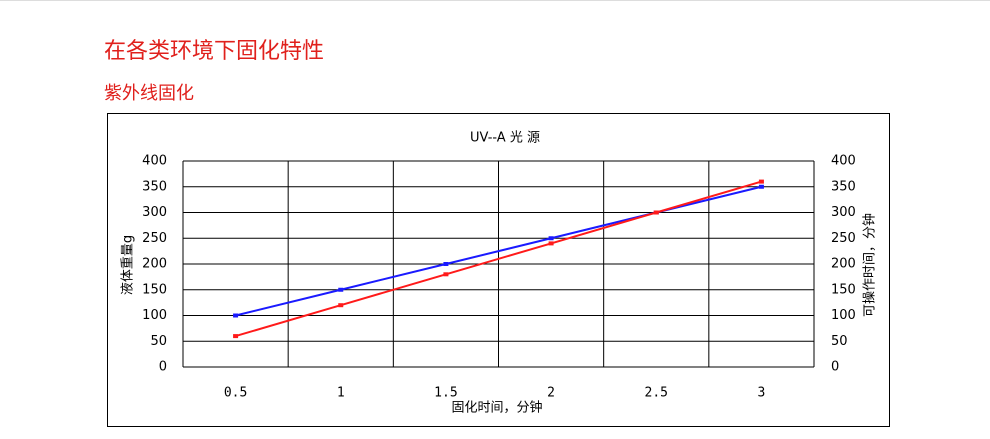 The height and width of the screenshot is (439, 990). What do you see at coordinates (843, 315) in the screenshot?
I see `y2-tick-label: 100` at bounding box center [843, 315].